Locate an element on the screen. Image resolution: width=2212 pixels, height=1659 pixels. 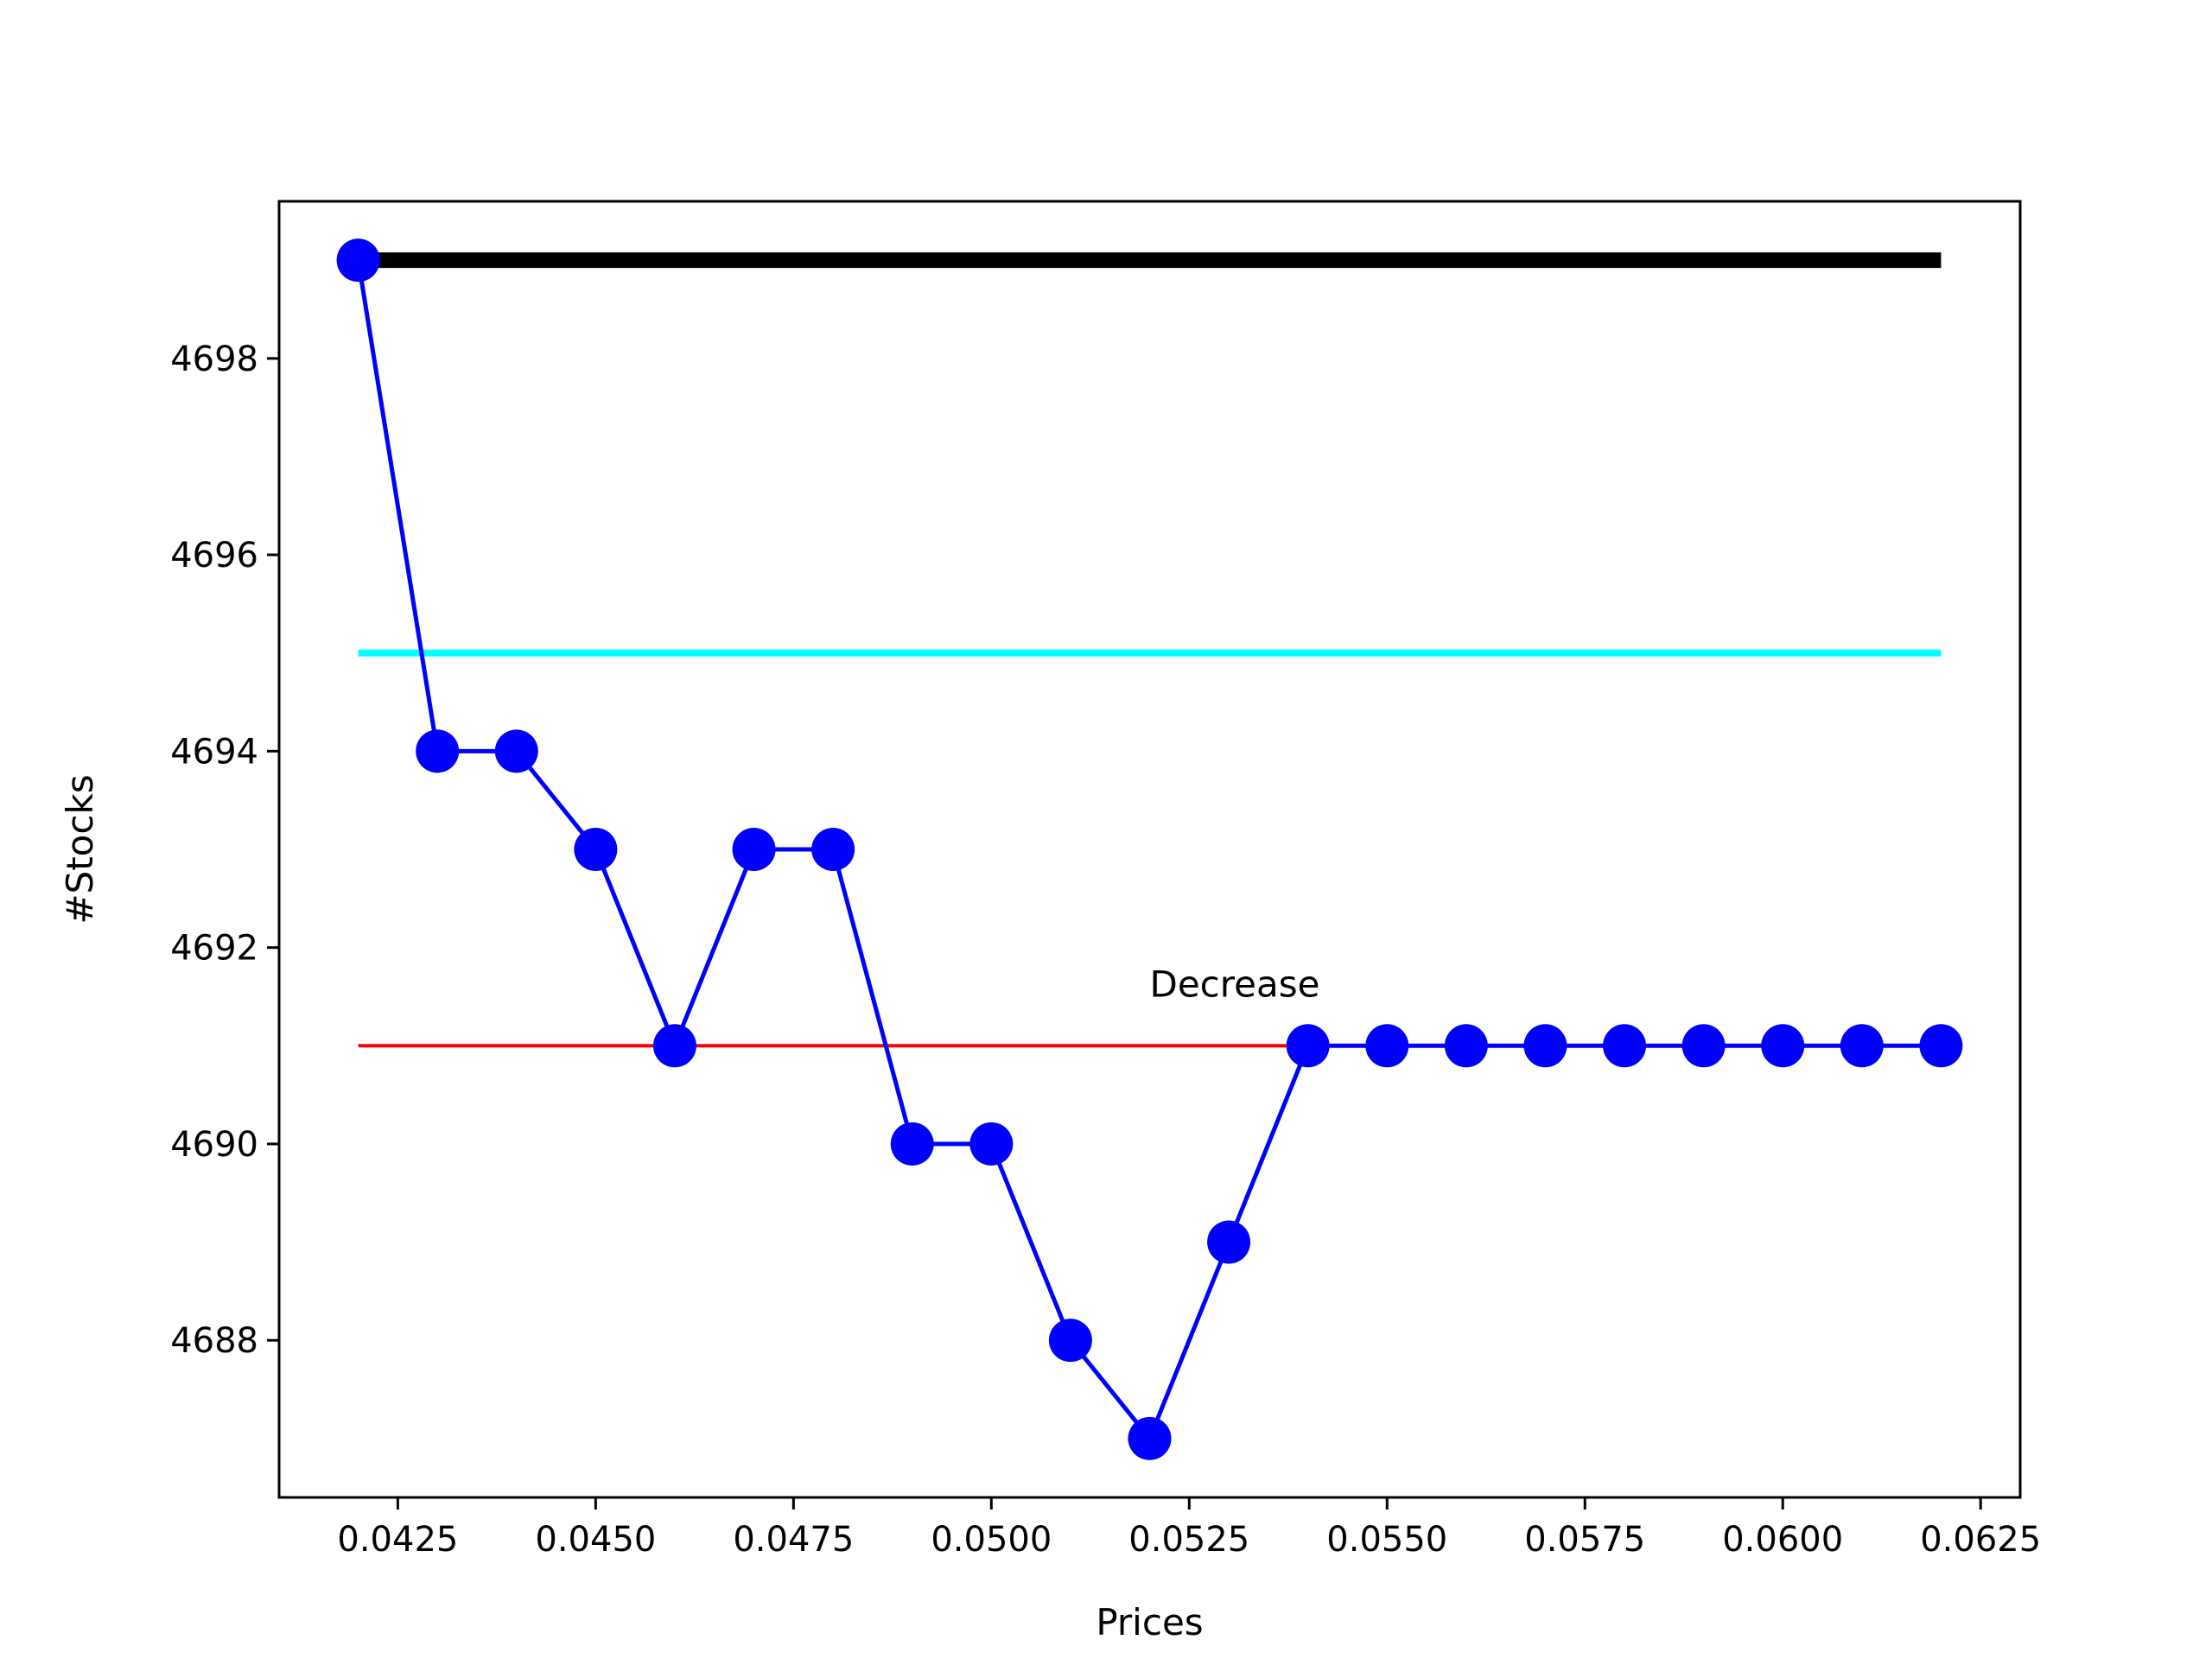
x-axis-label: Prices is located at coordinates (1149, 1622).